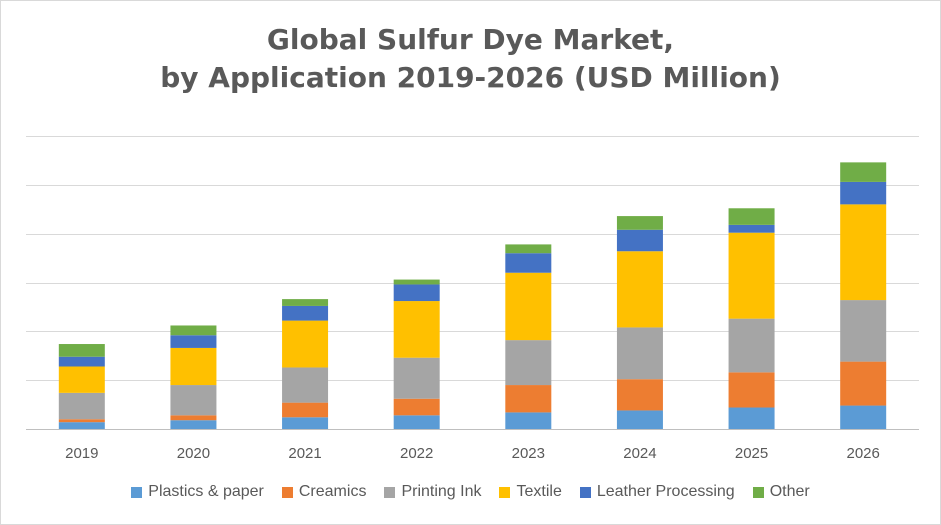  What do you see at coordinates (416, 293) in the screenshot?
I see `bar-segment-leather-processing-2022` at bounding box center [416, 293].